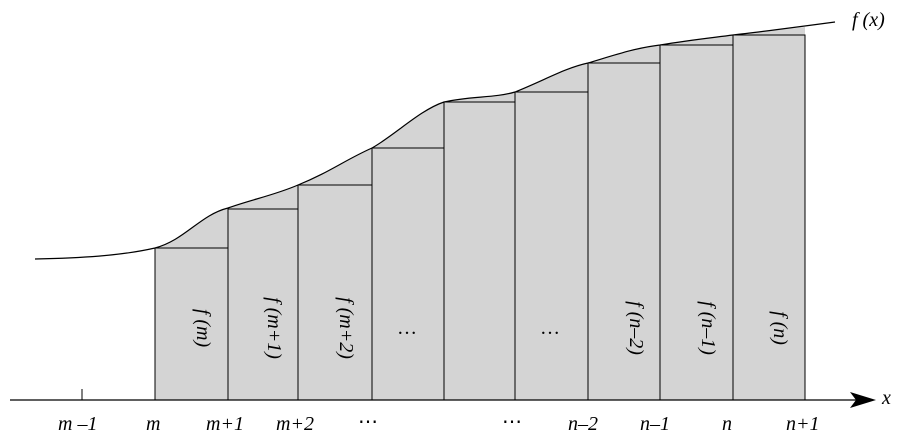 Image resolution: width=900 pixels, height=438 pixels. Describe the element at coordinates (203, 328) in the screenshot. I see `bar-label-f-m: f (m)` at that location.